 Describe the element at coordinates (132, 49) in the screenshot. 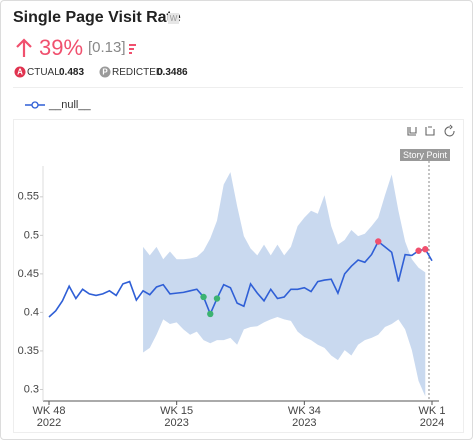

I see `severity-icon` at that location.